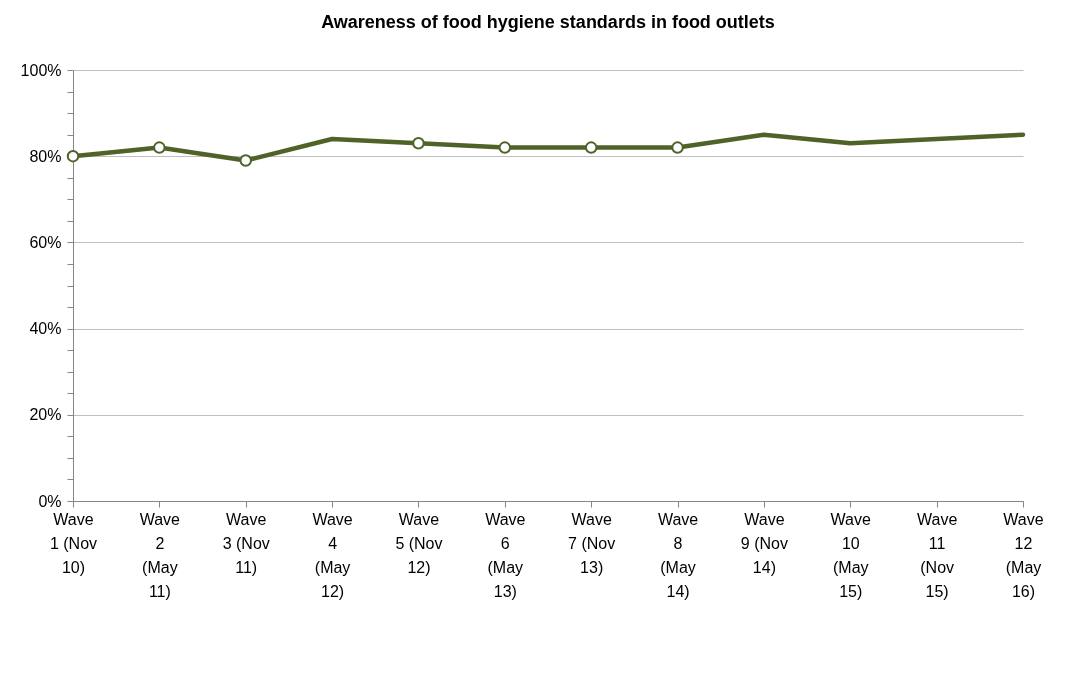 Image resolution: width=1089 pixels, height=673 pixels. What do you see at coordinates (41, 70) in the screenshot?
I see `y-tick-label: 100%` at bounding box center [41, 70].